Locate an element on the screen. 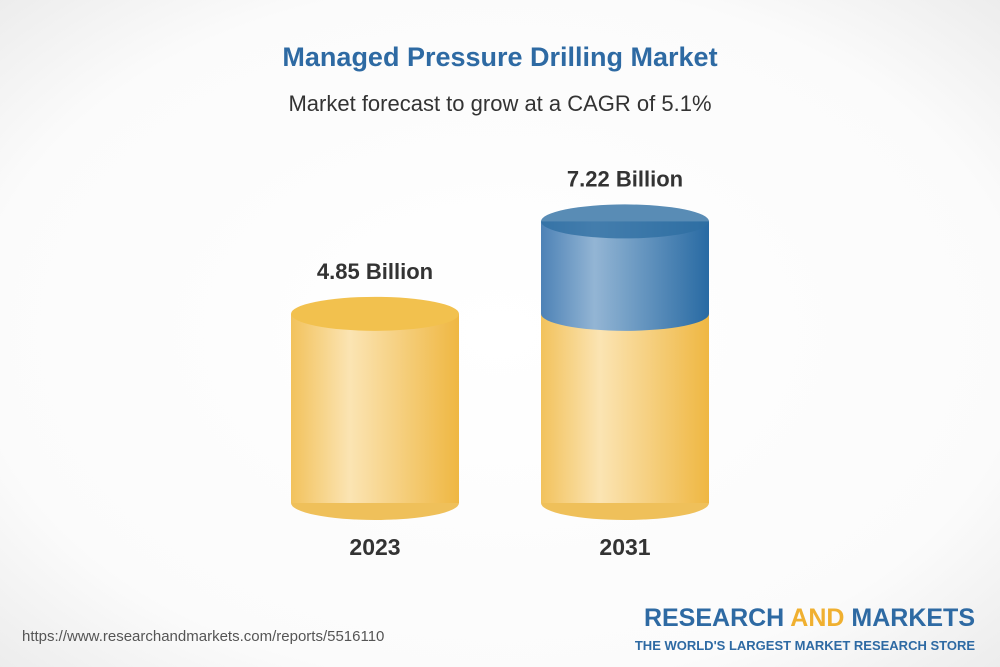 Image resolution: width=1000 pixels, height=667 pixels. logo-word: RESEARCH is located at coordinates (714, 618).